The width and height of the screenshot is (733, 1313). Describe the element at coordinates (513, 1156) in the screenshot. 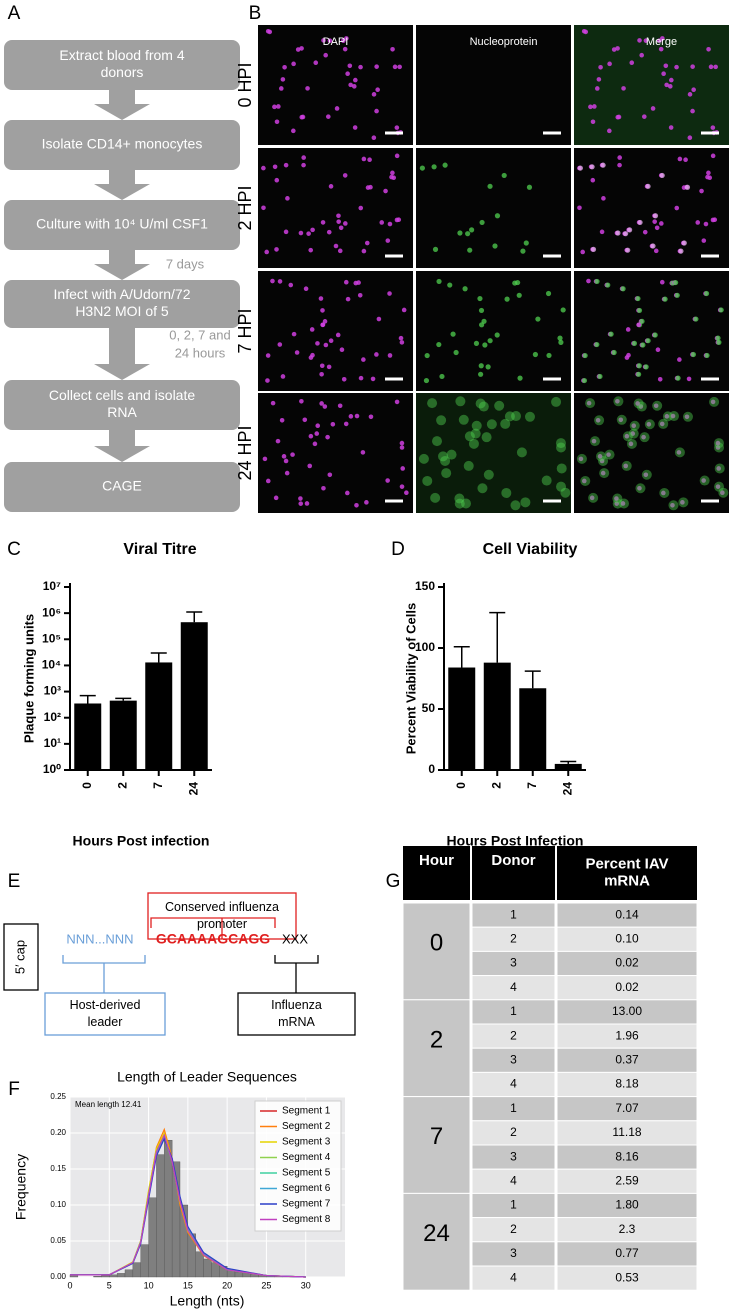

I see `cell-text: 3` at that location.